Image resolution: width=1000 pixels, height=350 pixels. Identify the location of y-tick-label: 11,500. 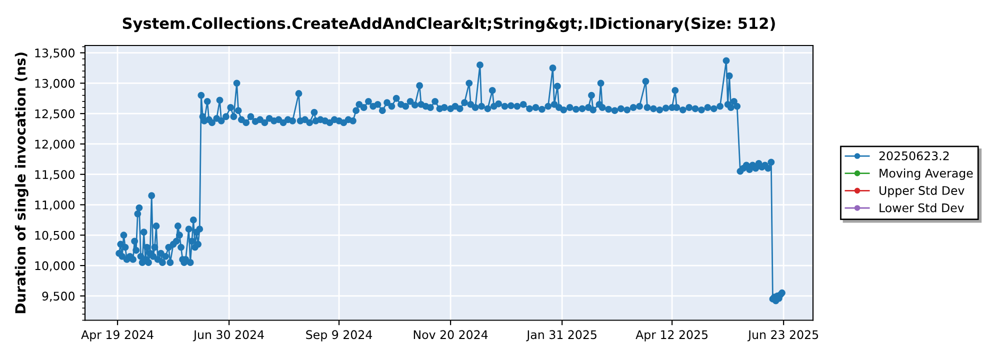
(54, 175).